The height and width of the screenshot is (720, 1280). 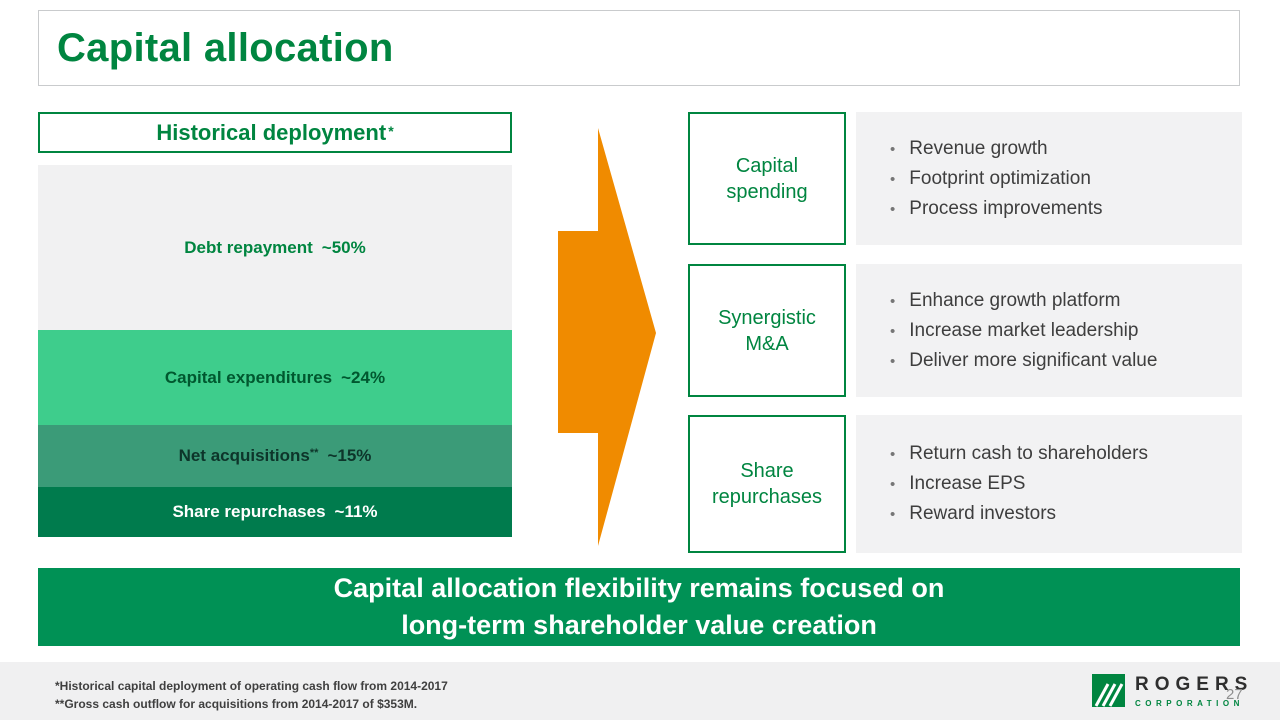 I want to click on flow-arrow-icon, so click(x=607, y=337).